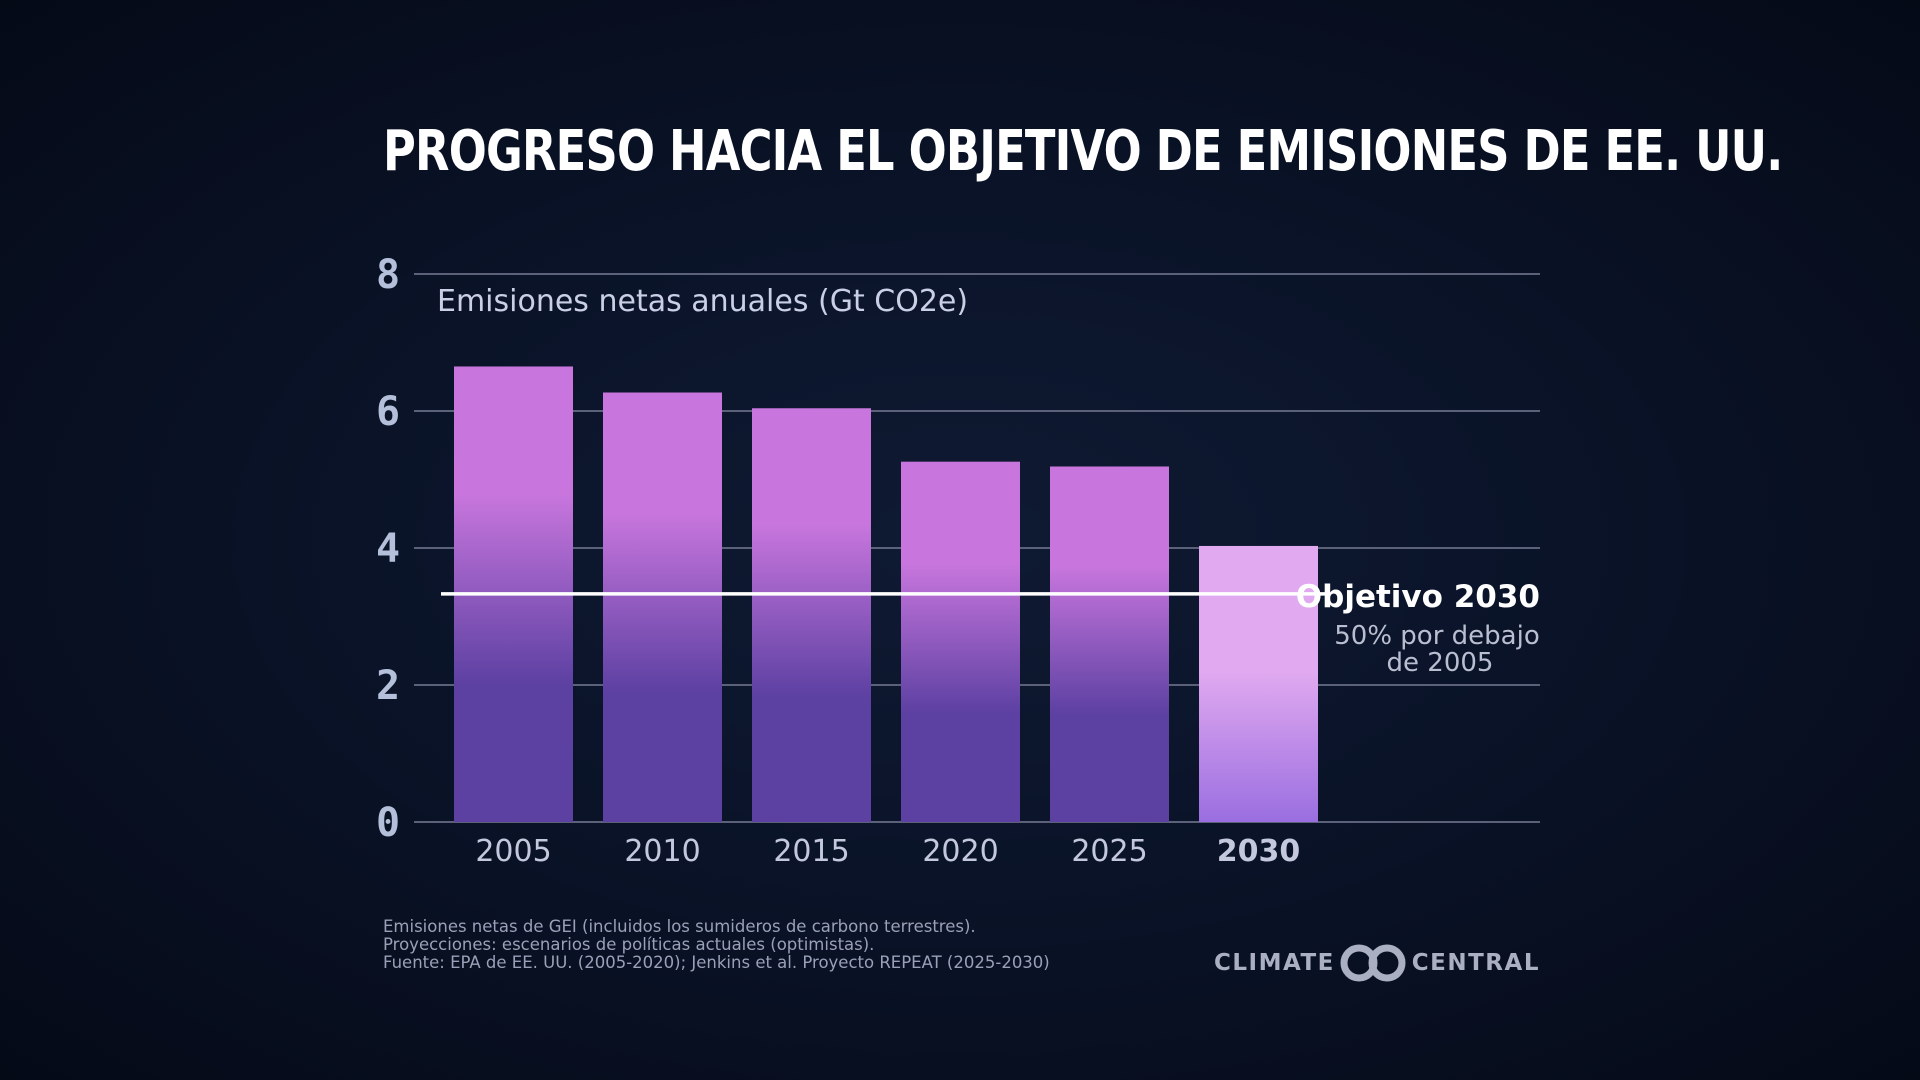  I want to click on target-label: Objetivo 2030, so click(1418, 597).